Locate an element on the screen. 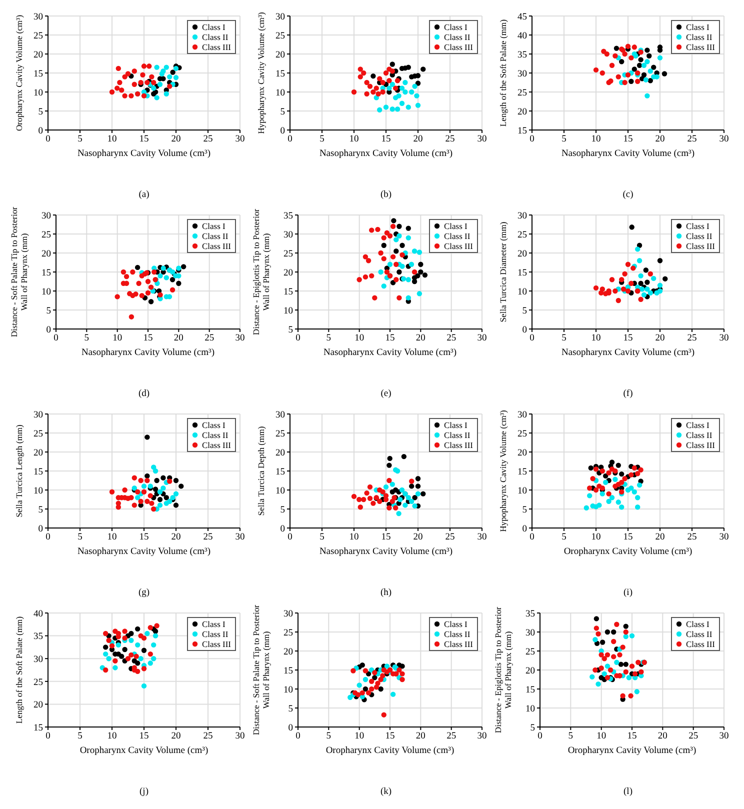  text: (d) is located at coordinates (144, 394).